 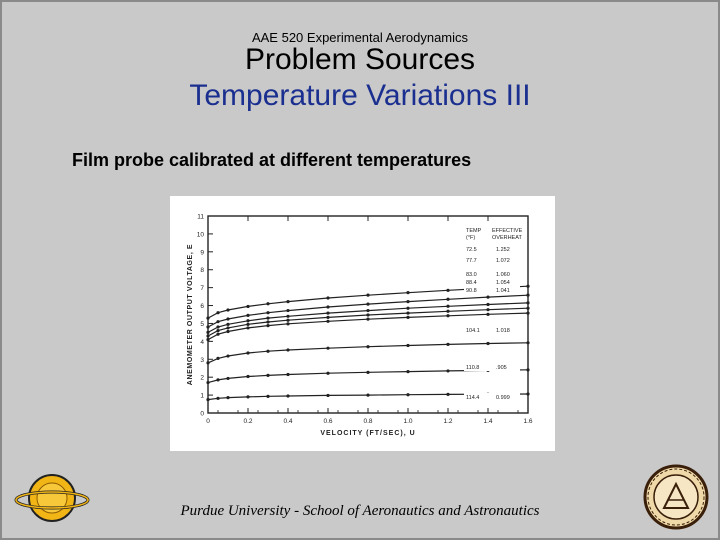 I want to click on y-tick-label: 10, so click(x=201, y=234).